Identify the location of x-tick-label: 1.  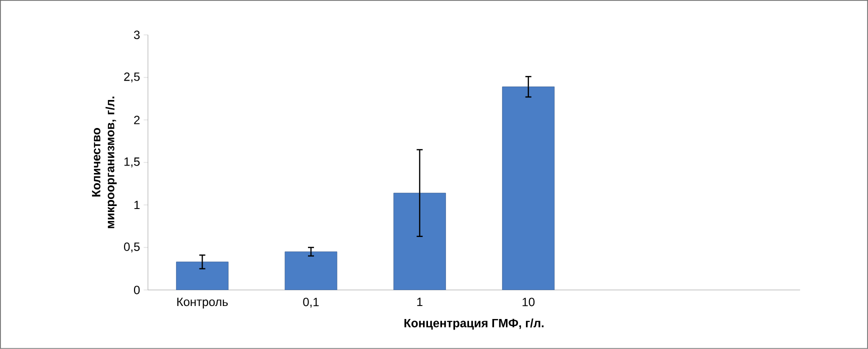
(419, 302).